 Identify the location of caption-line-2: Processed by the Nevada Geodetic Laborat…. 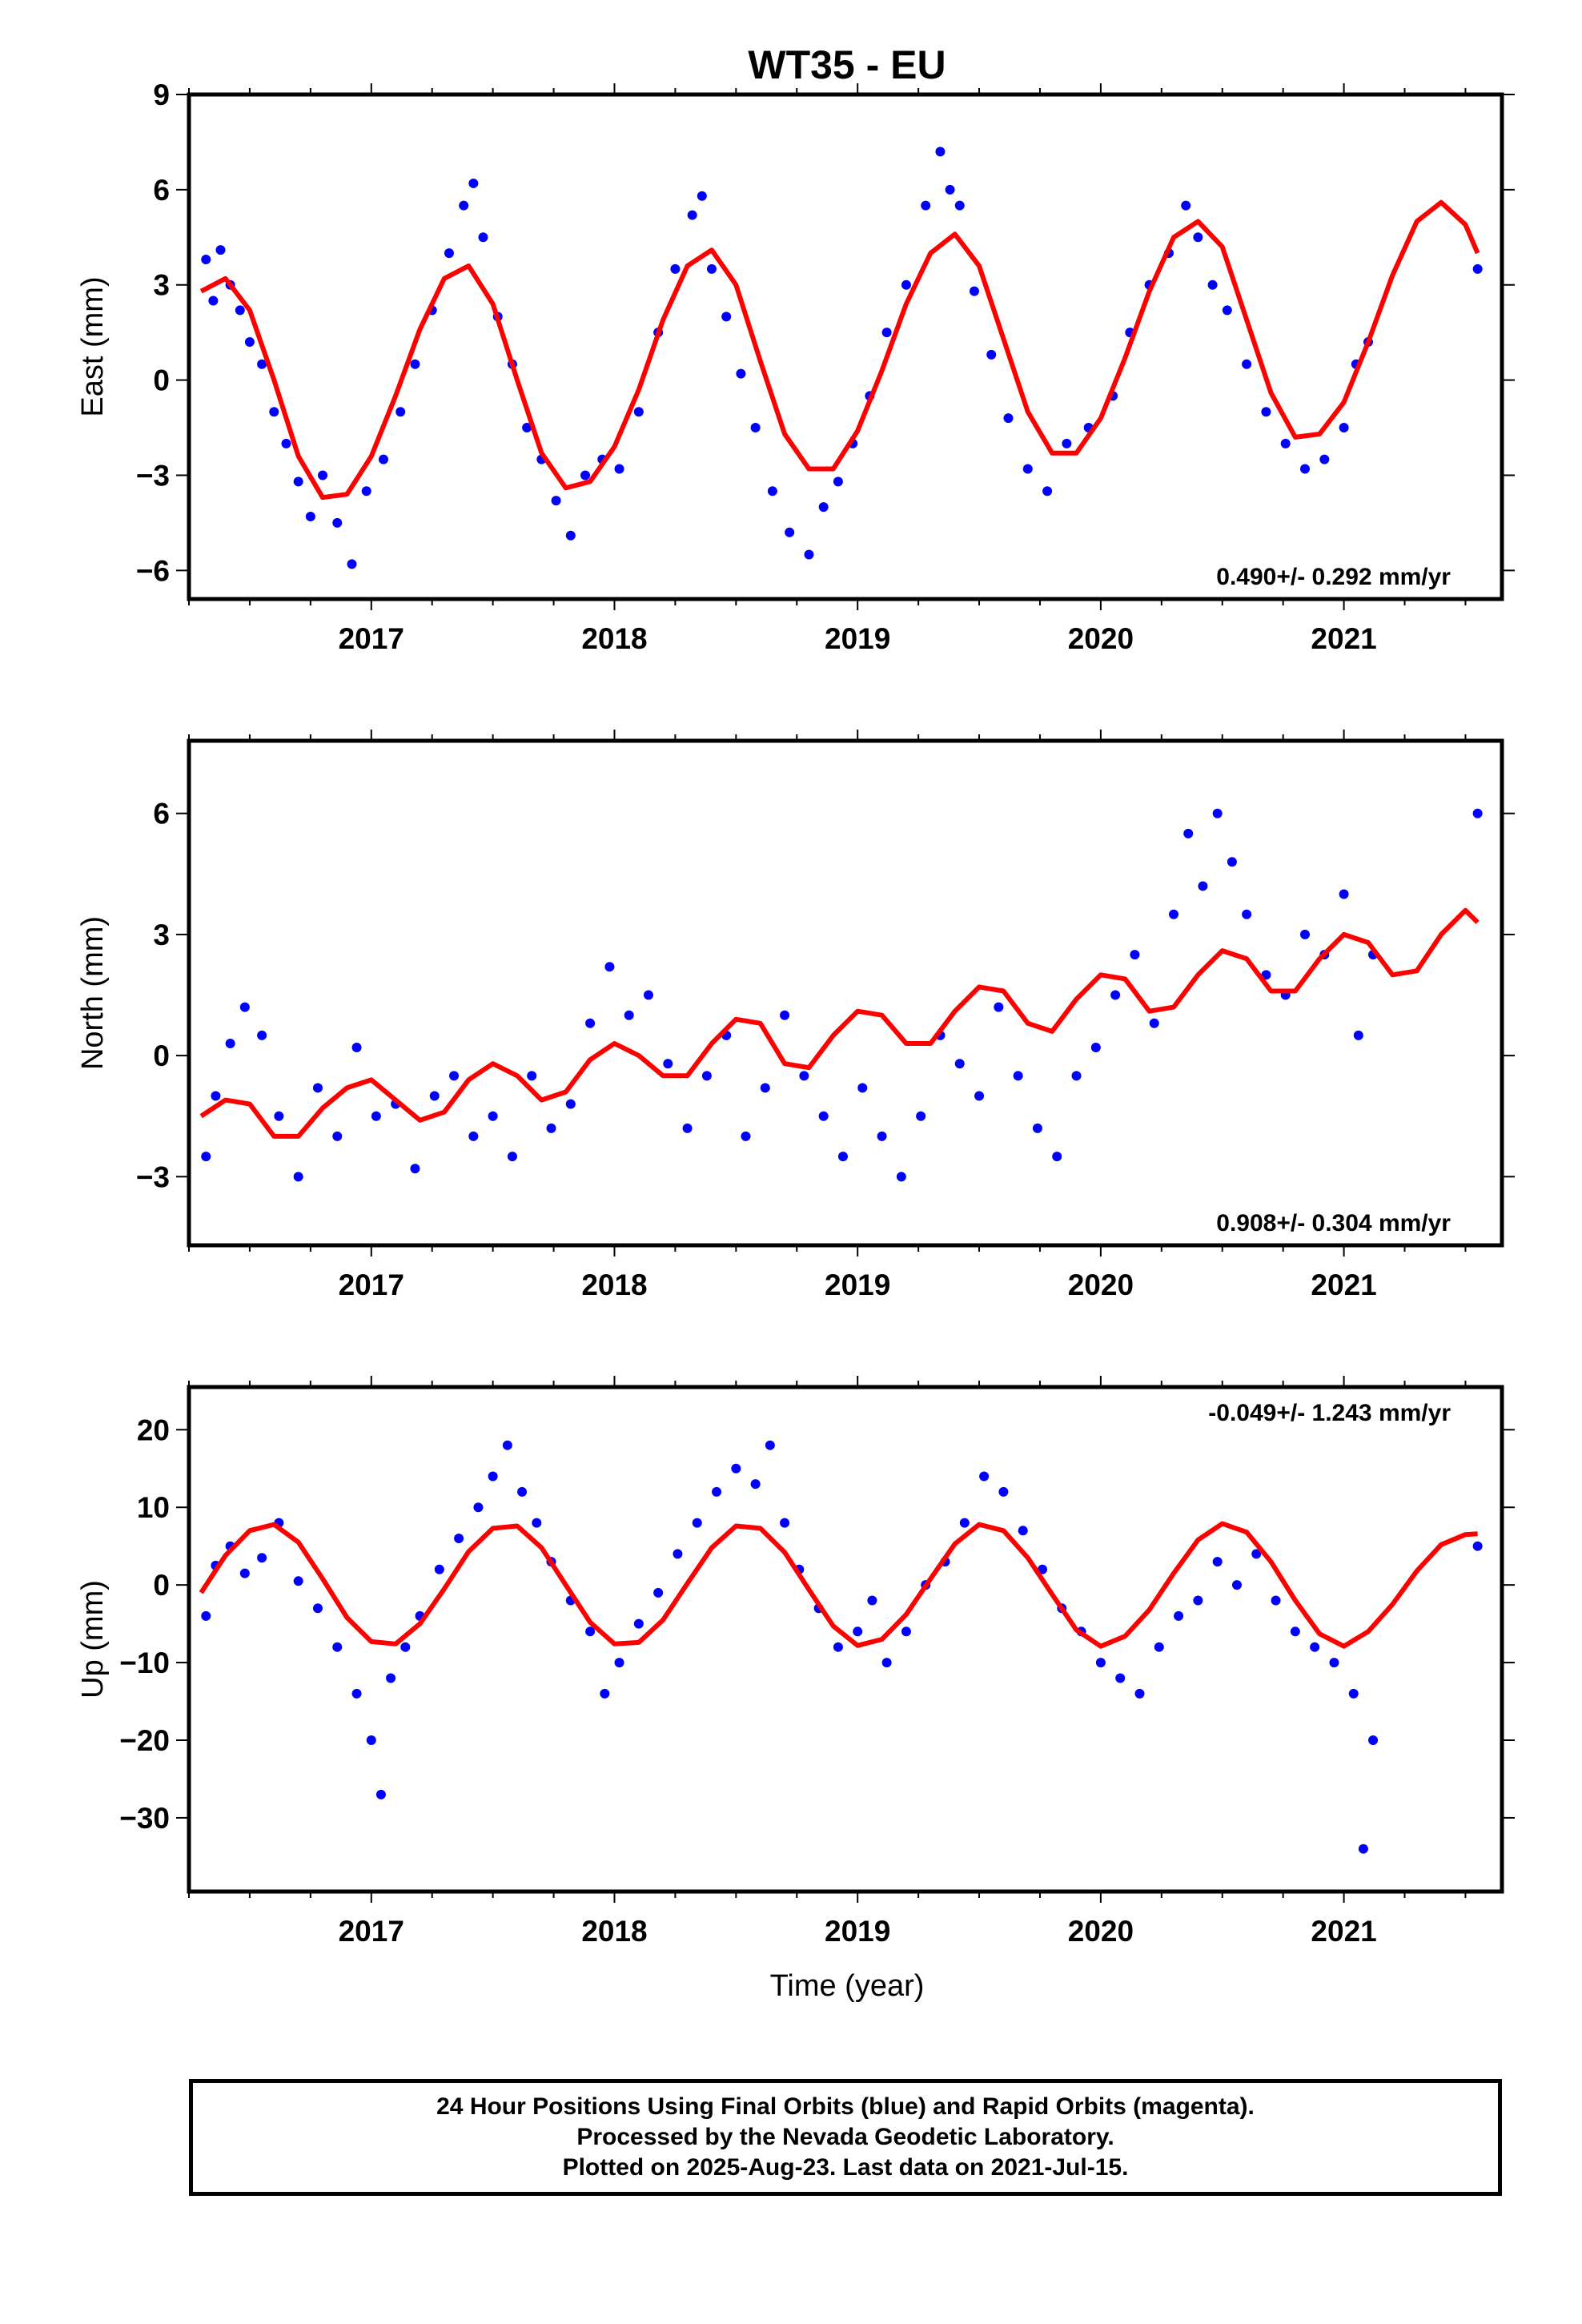
(845, 2137).